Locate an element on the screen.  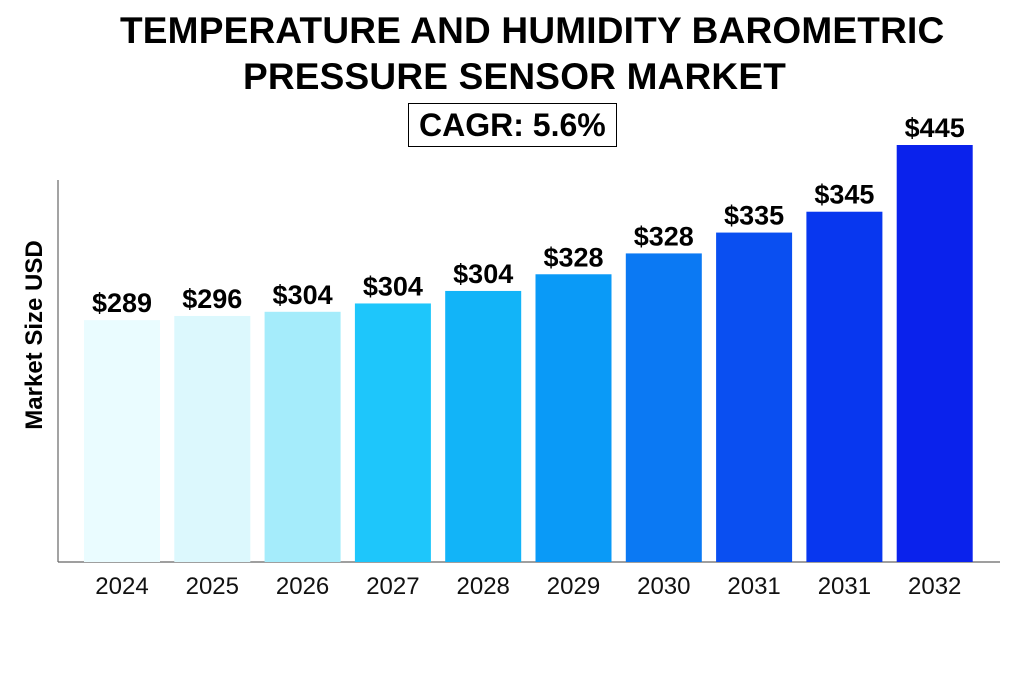
data-label-2: $304 is located at coordinates (303, 295).